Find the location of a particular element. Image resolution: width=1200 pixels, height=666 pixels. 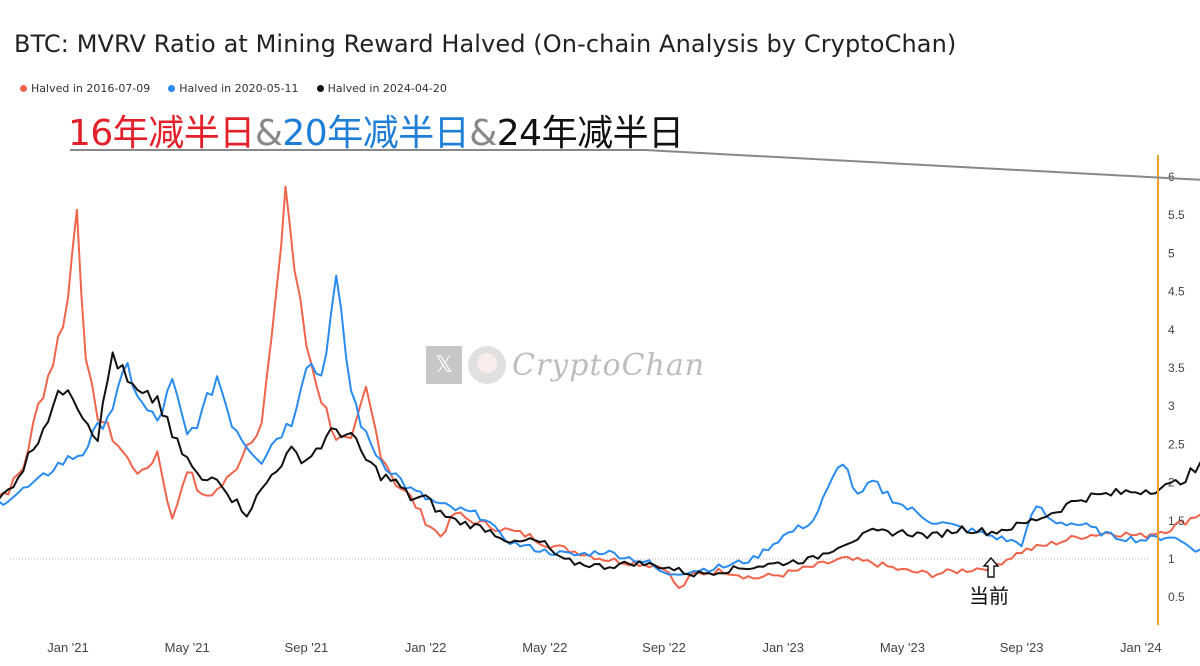

y-tick-label: 5 is located at coordinates (1171, 253).